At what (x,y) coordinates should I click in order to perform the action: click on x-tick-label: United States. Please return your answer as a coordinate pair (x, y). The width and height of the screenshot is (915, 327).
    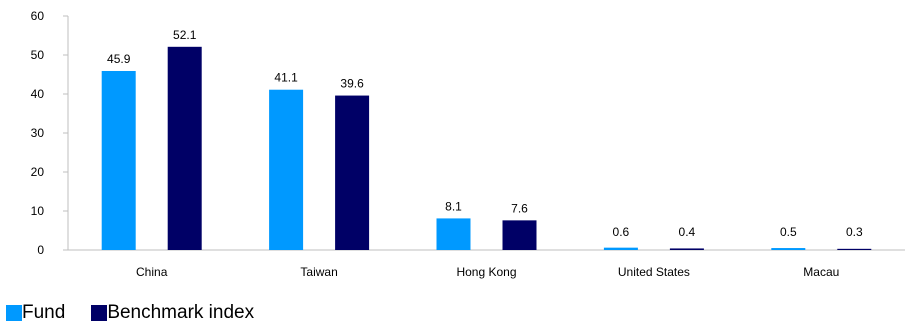
    Looking at the image, I should click on (654, 272).